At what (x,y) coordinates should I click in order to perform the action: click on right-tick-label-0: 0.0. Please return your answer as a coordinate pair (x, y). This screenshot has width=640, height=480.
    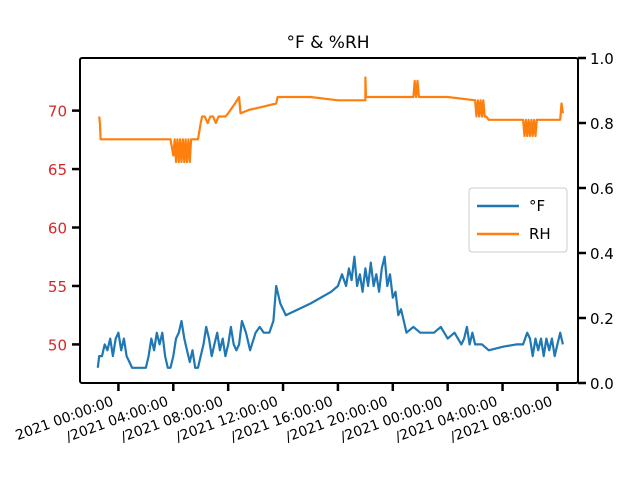
    Looking at the image, I should click on (602, 384).